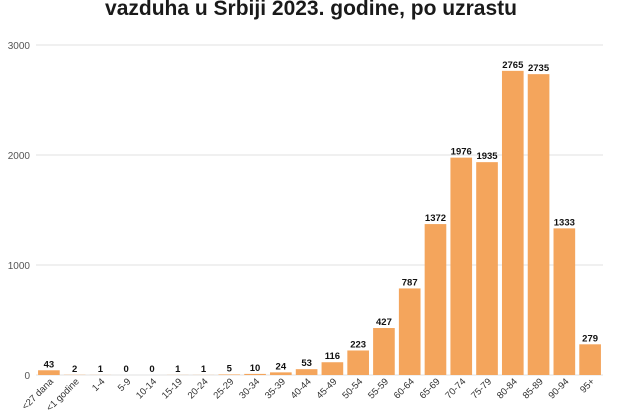  What do you see at coordinates (461, 152) in the screenshot?
I see `data-label: 1976` at bounding box center [461, 152].